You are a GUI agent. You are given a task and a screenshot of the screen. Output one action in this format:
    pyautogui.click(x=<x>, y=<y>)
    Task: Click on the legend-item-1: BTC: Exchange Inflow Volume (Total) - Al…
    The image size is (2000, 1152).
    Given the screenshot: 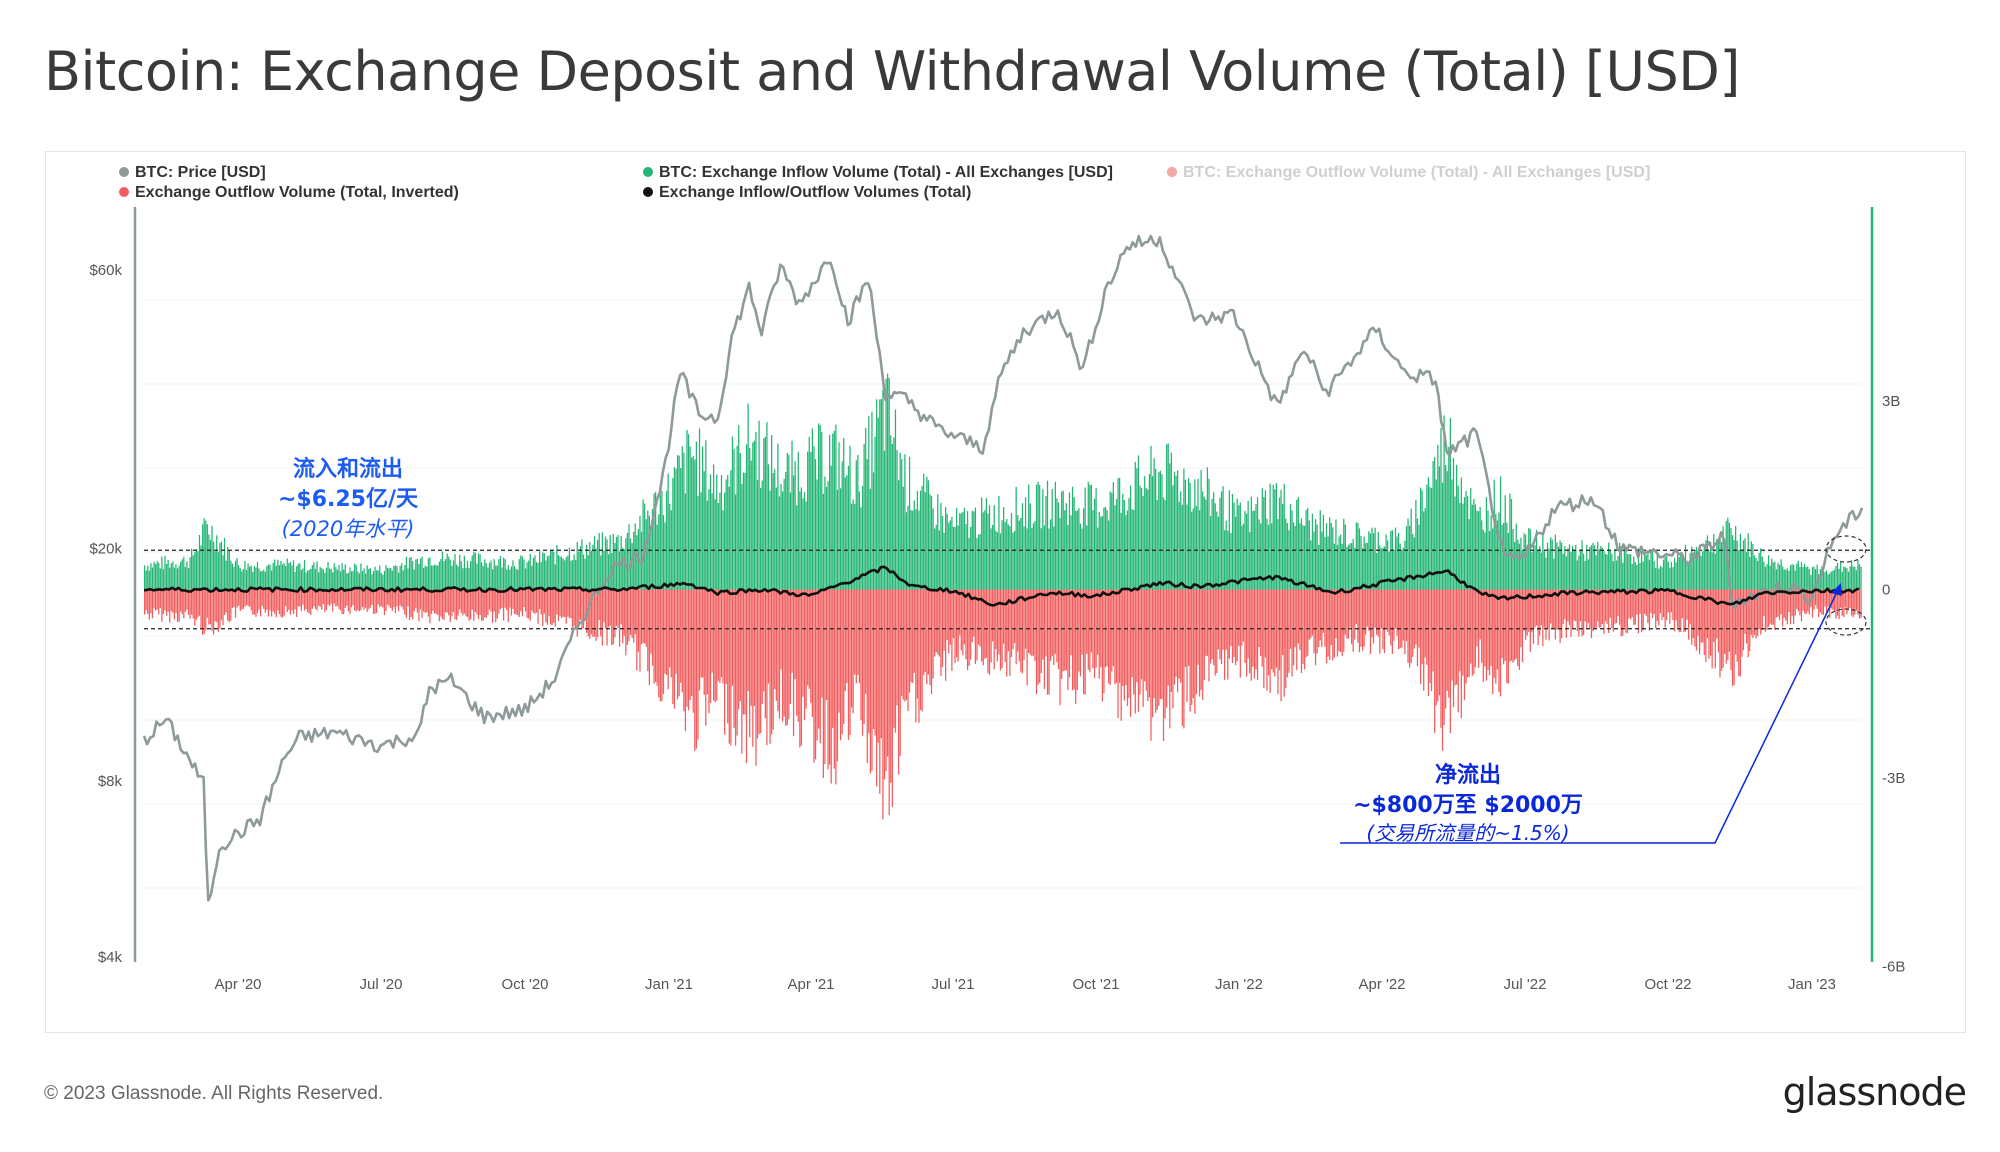 What is the action you would take?
    pyautogui.click(x=878, y=172)
    